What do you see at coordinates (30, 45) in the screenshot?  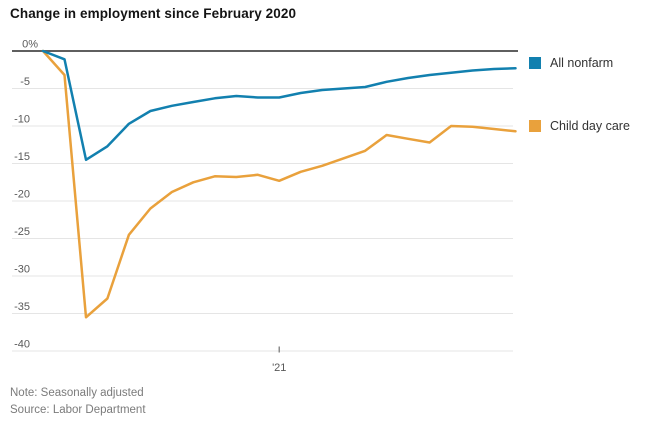 I see `y-axis-tick-label: 0%` at bounding box center [30, 45].